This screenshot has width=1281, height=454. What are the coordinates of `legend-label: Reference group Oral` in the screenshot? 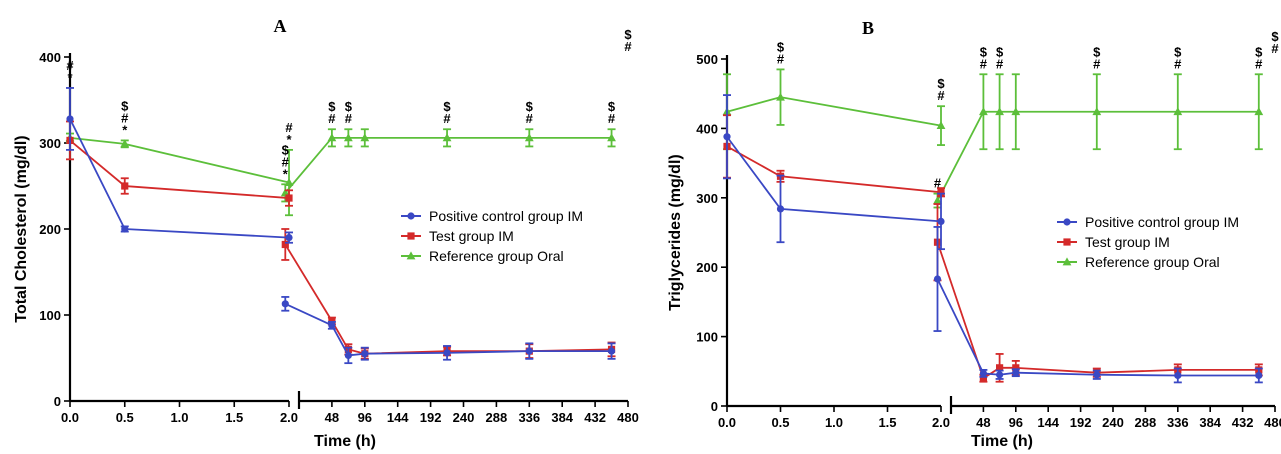 It's located at (1152, 262).